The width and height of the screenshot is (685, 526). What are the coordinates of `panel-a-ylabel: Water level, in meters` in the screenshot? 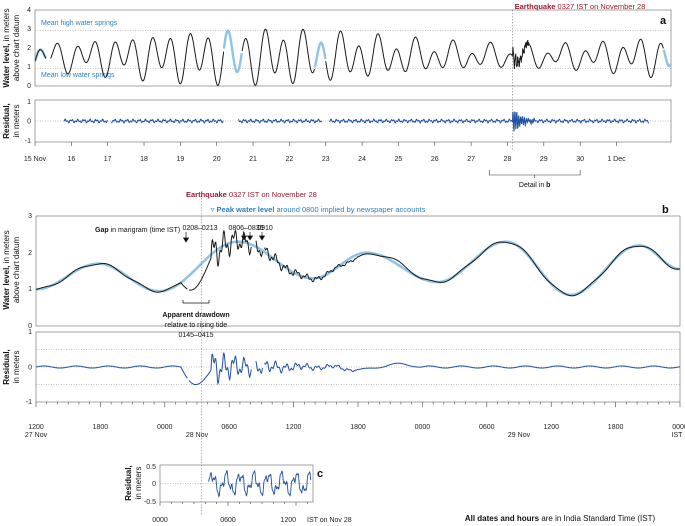 It's located at (6, 47).